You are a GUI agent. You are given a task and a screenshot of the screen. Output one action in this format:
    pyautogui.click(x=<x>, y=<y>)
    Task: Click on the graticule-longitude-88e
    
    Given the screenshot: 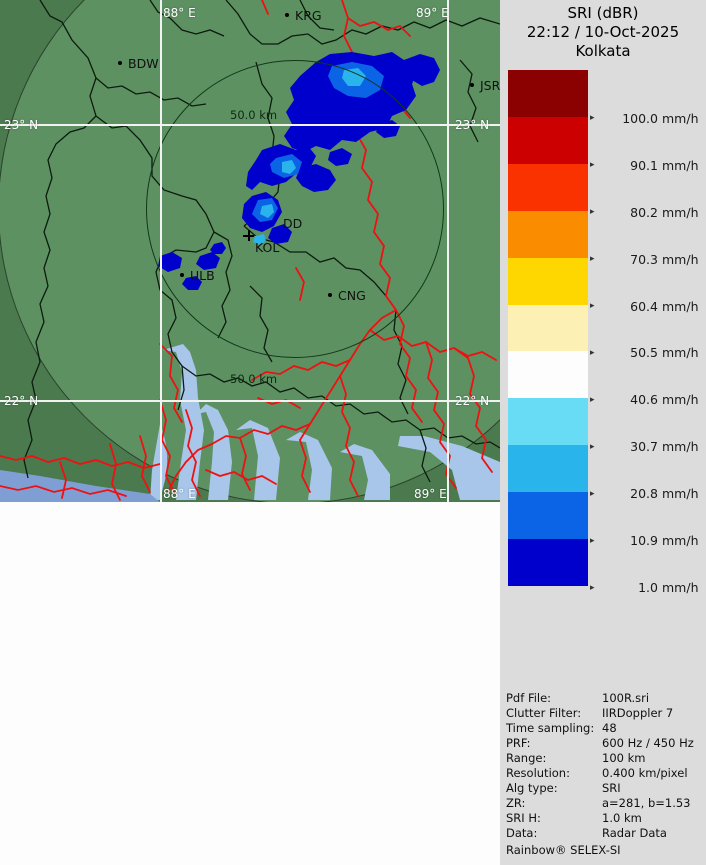 What is the action you would take?
    pyautogui.click(x=161, y=251)
    